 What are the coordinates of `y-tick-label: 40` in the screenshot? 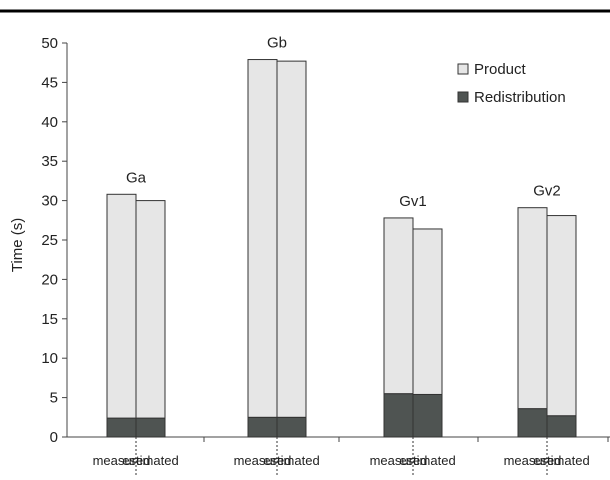 It's located at (49, 122).